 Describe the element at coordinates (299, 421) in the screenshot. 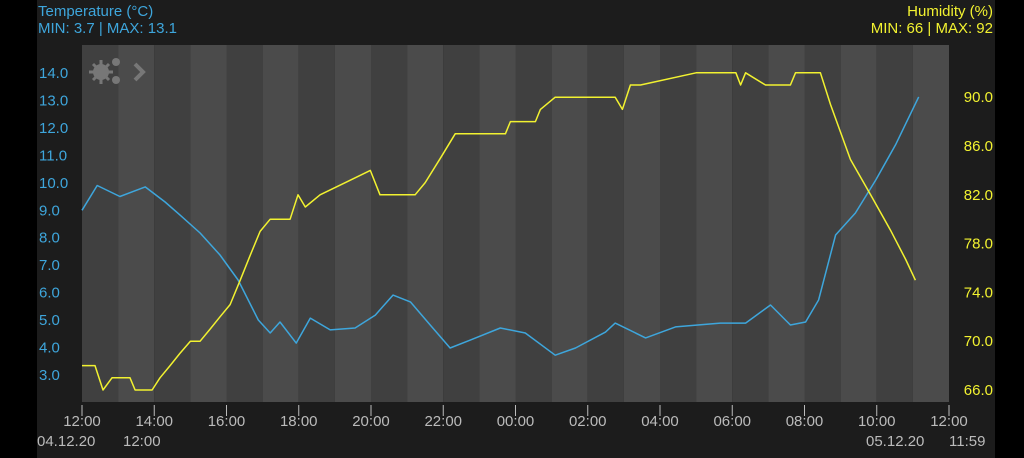

I see `x-tick-label: 18:00` at that location.